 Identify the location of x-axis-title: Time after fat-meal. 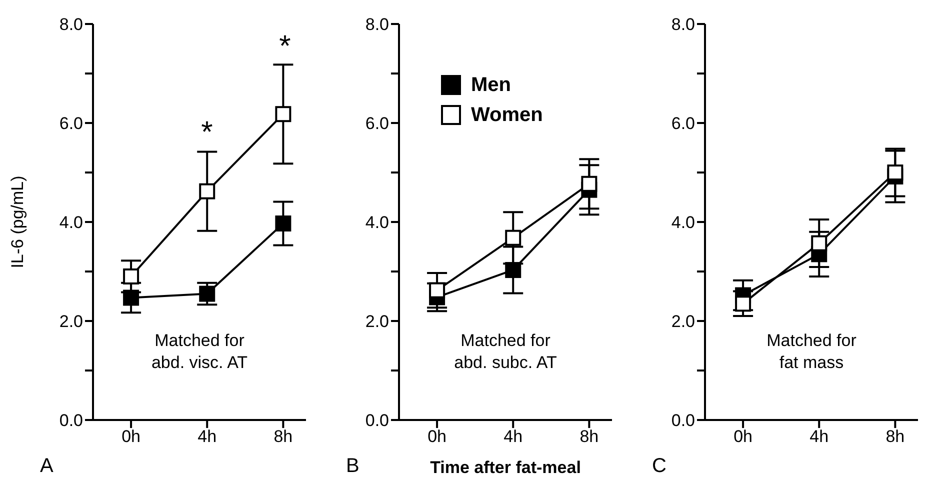
(505, 468).